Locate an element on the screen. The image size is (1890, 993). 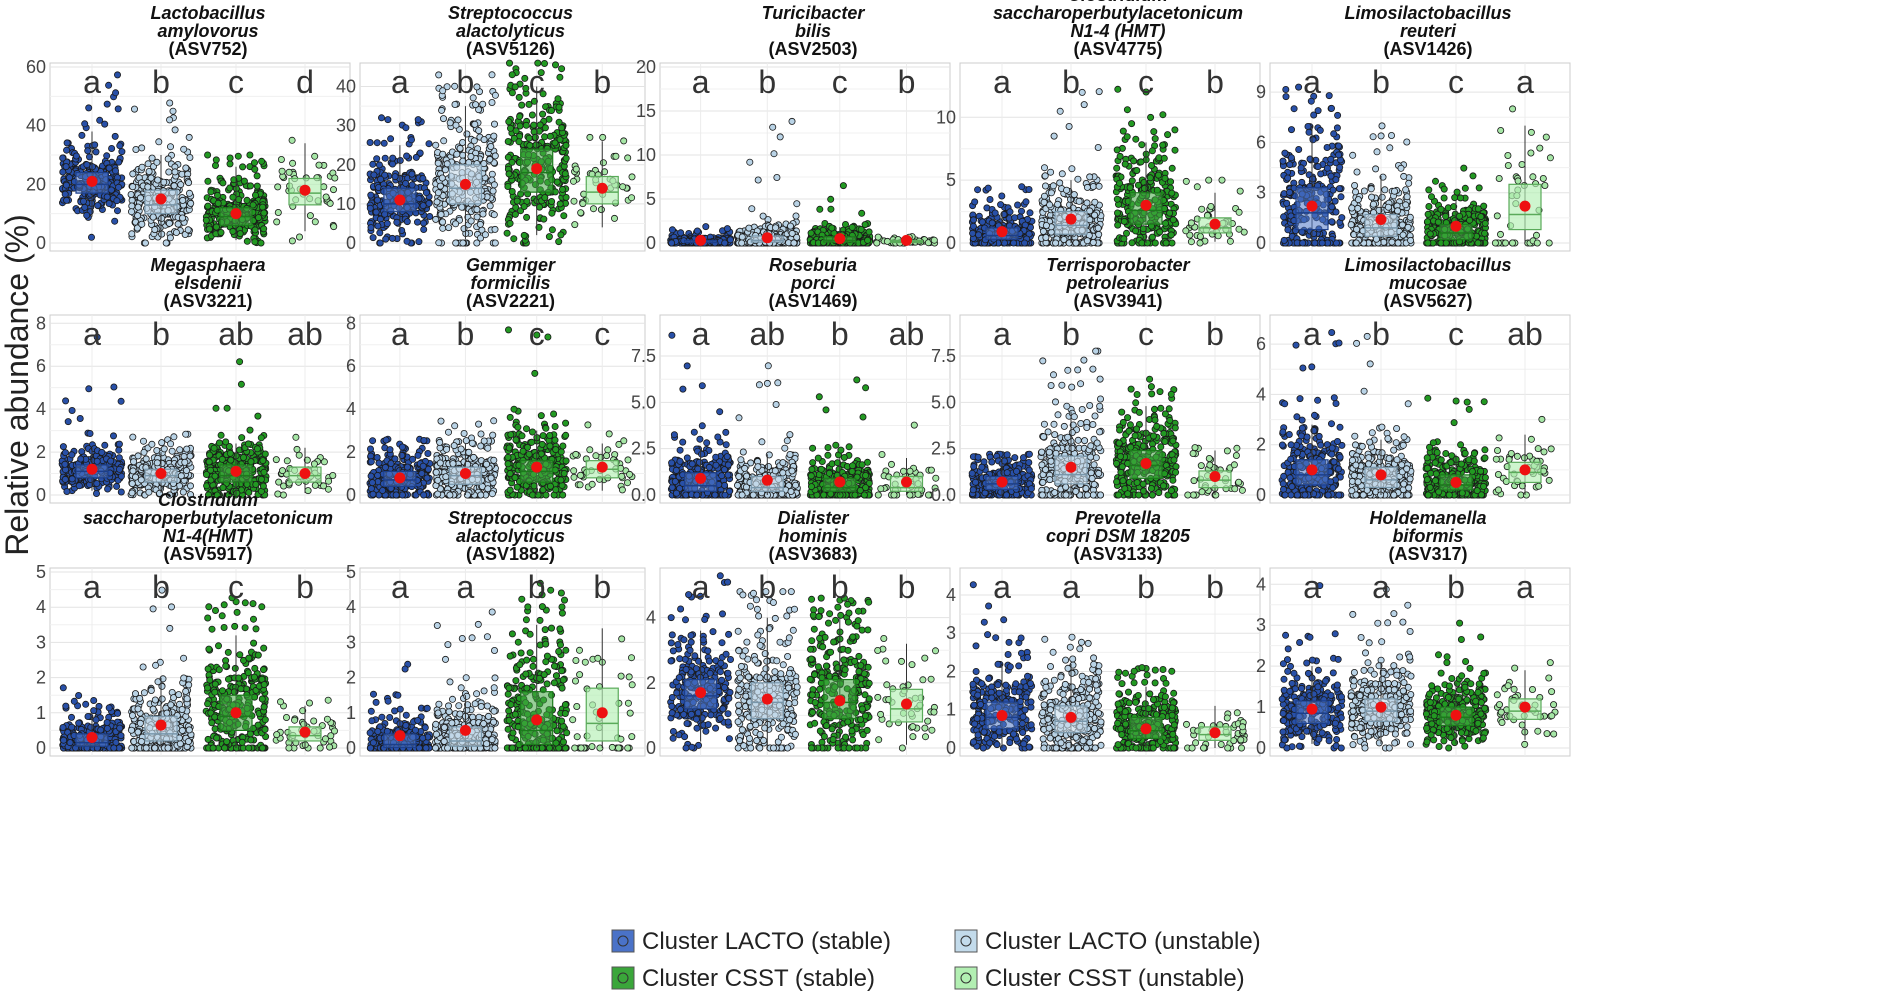
significance-letter: d is located at coordinates (305, 82).